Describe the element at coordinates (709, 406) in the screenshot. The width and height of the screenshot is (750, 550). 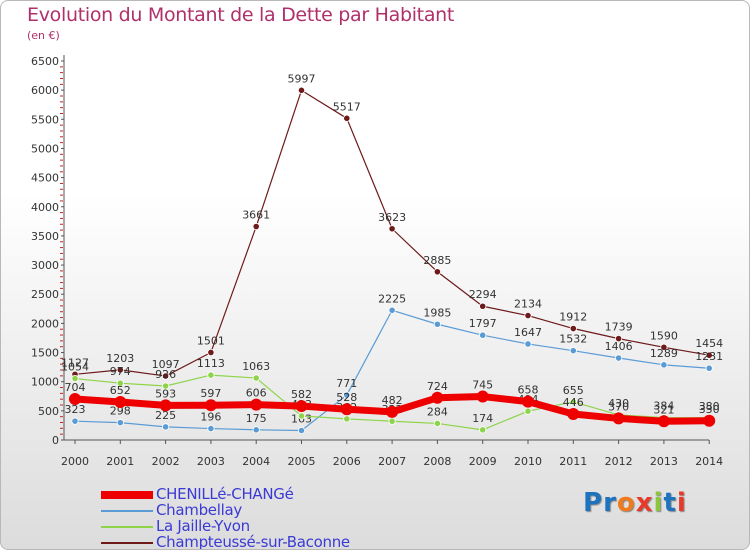
I see `data-label: 380` at that location.